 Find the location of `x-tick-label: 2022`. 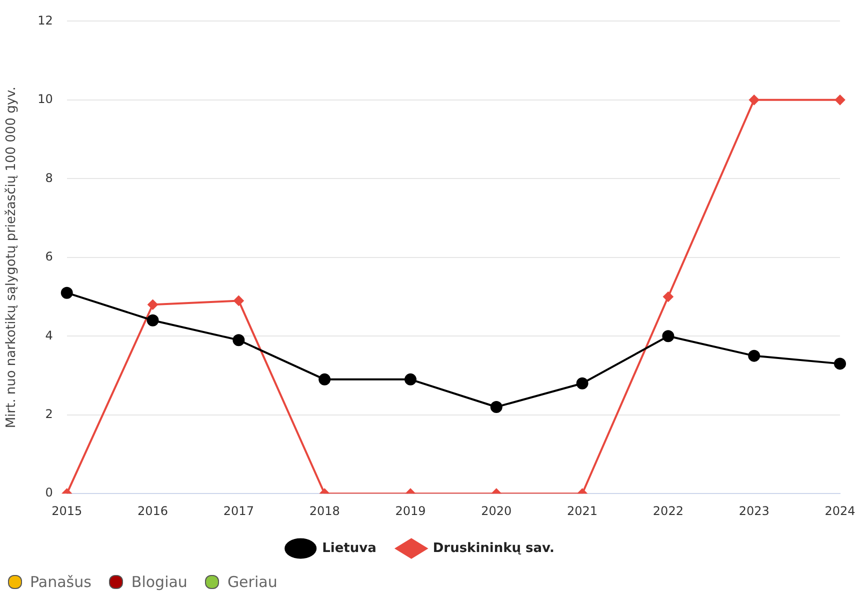

x-tick-label: 2022 is located at coordinates (668, 511).